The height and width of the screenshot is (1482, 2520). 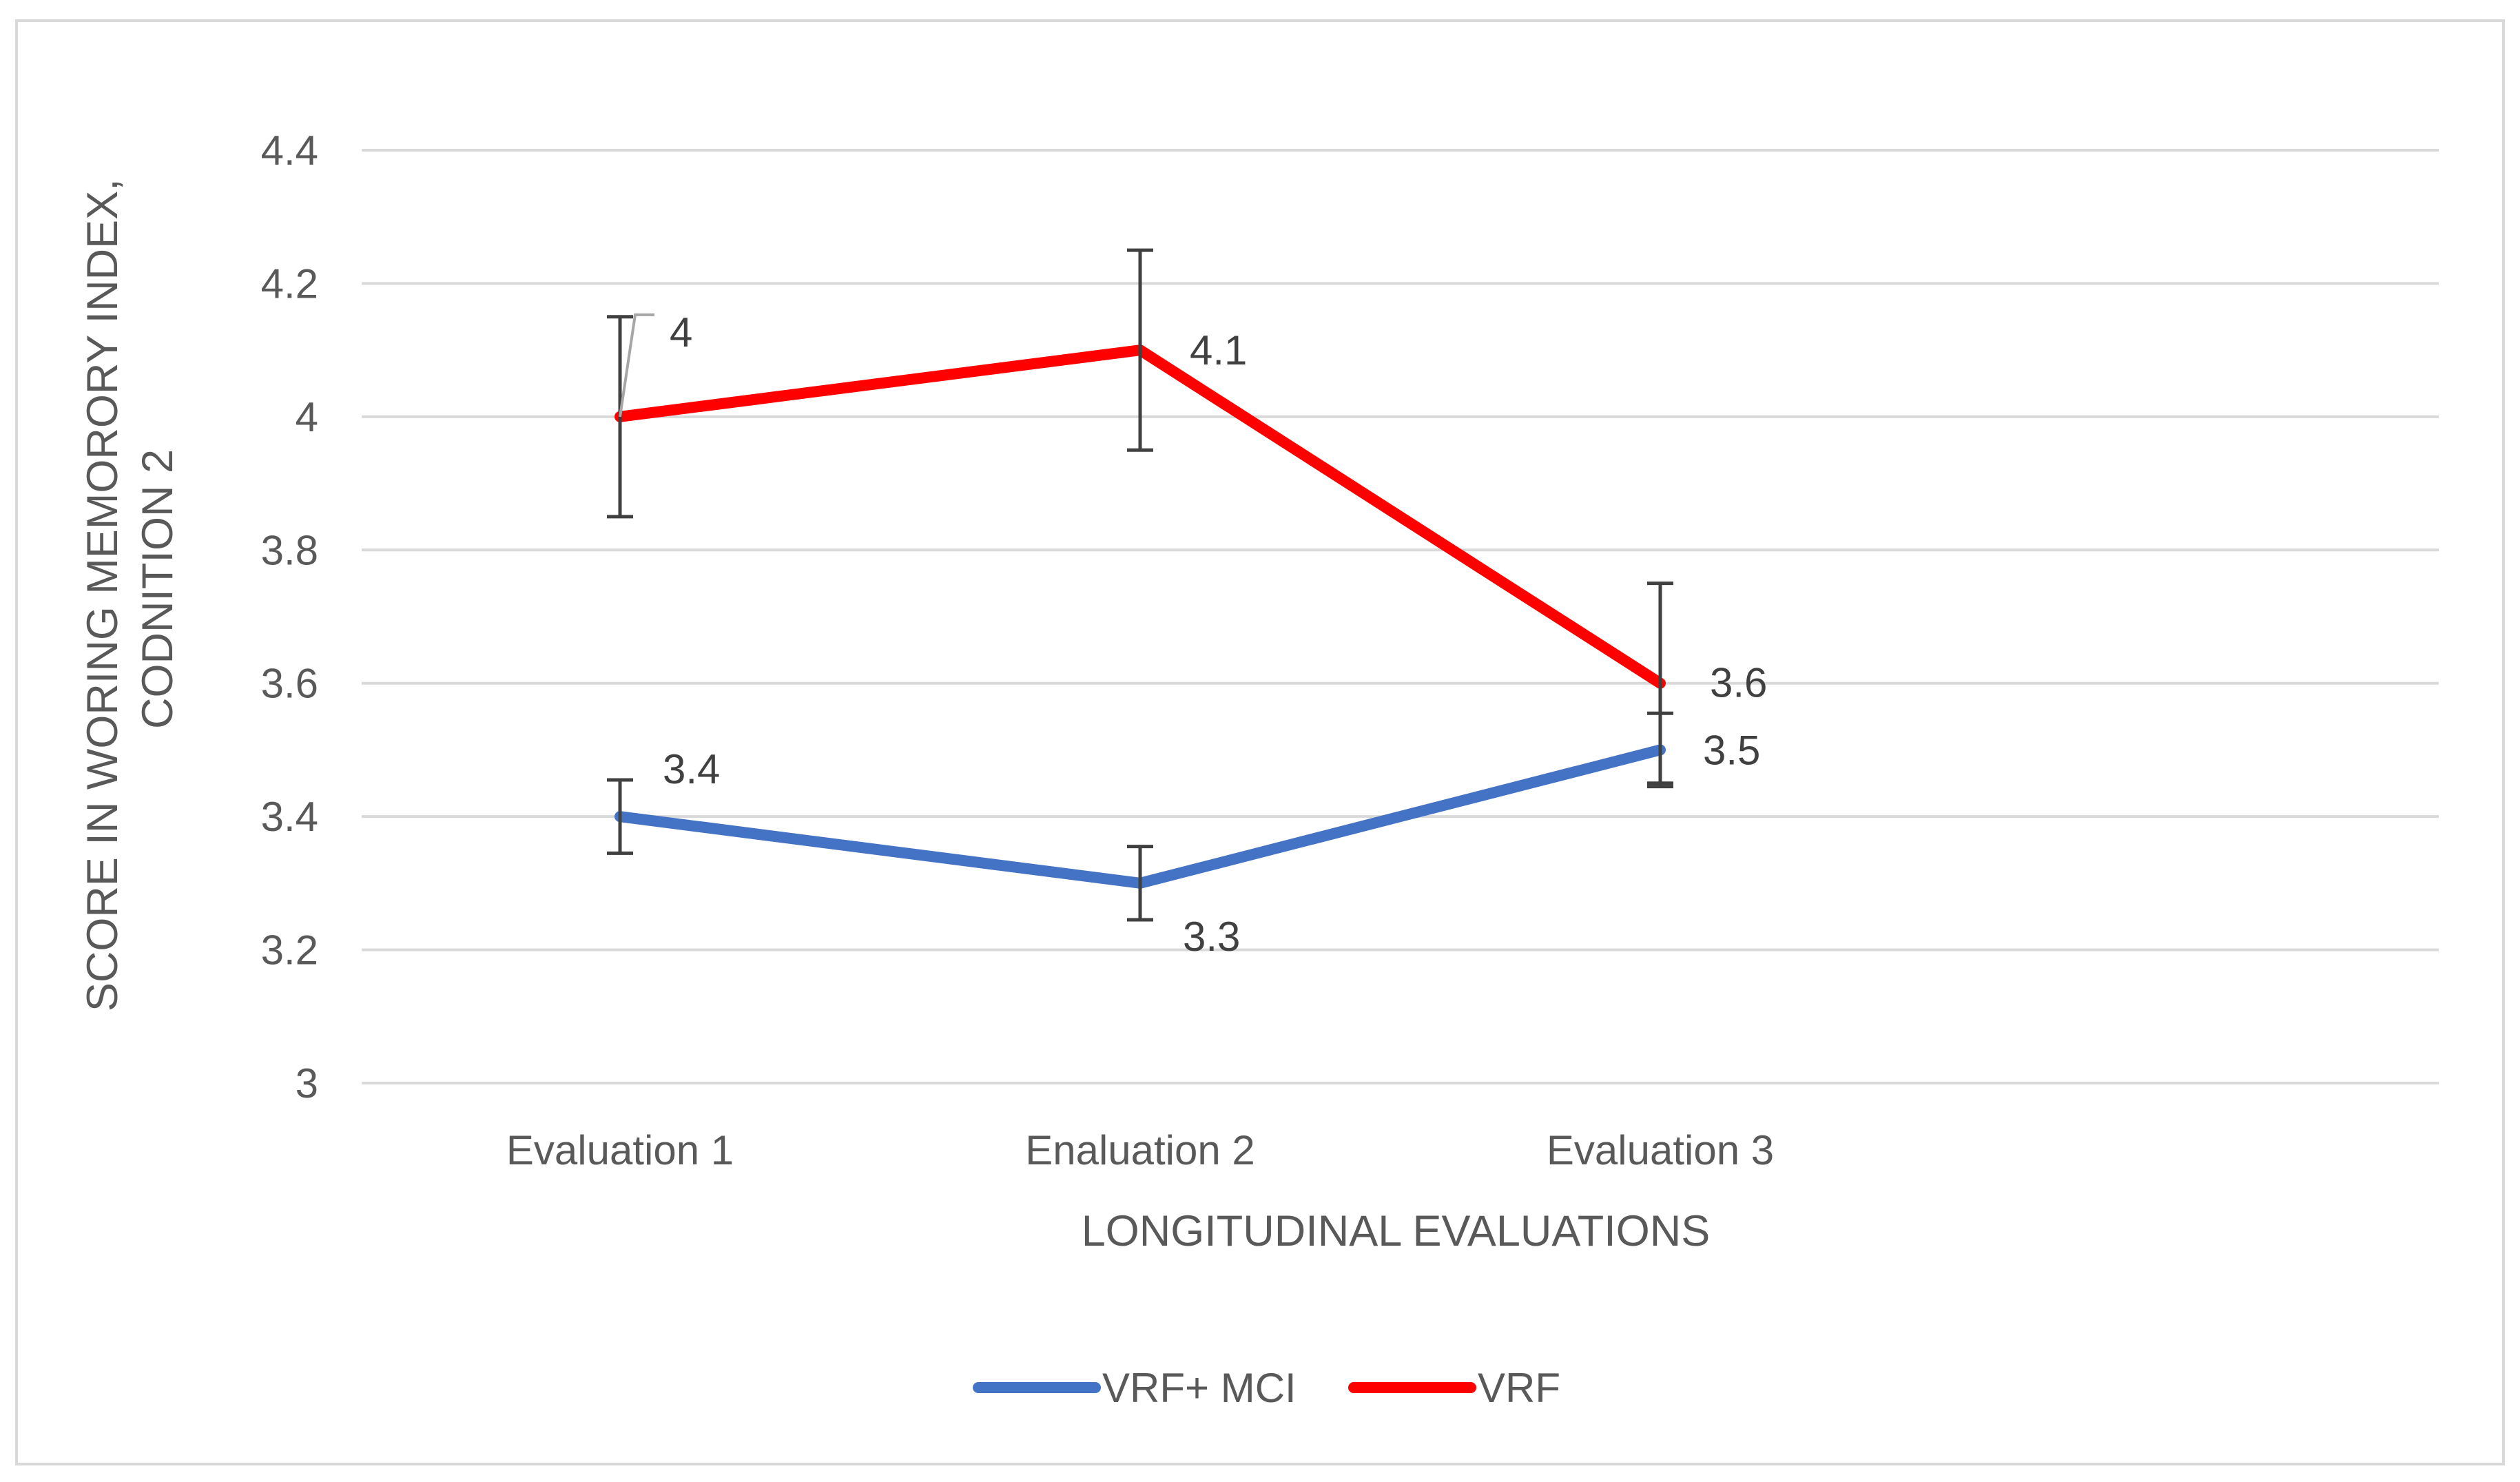 What do you see at coordinates (1660, 1150) in the screenshot?
I see `x-tick-label: Evaluation 3` at bounding box center [1660, 1150].